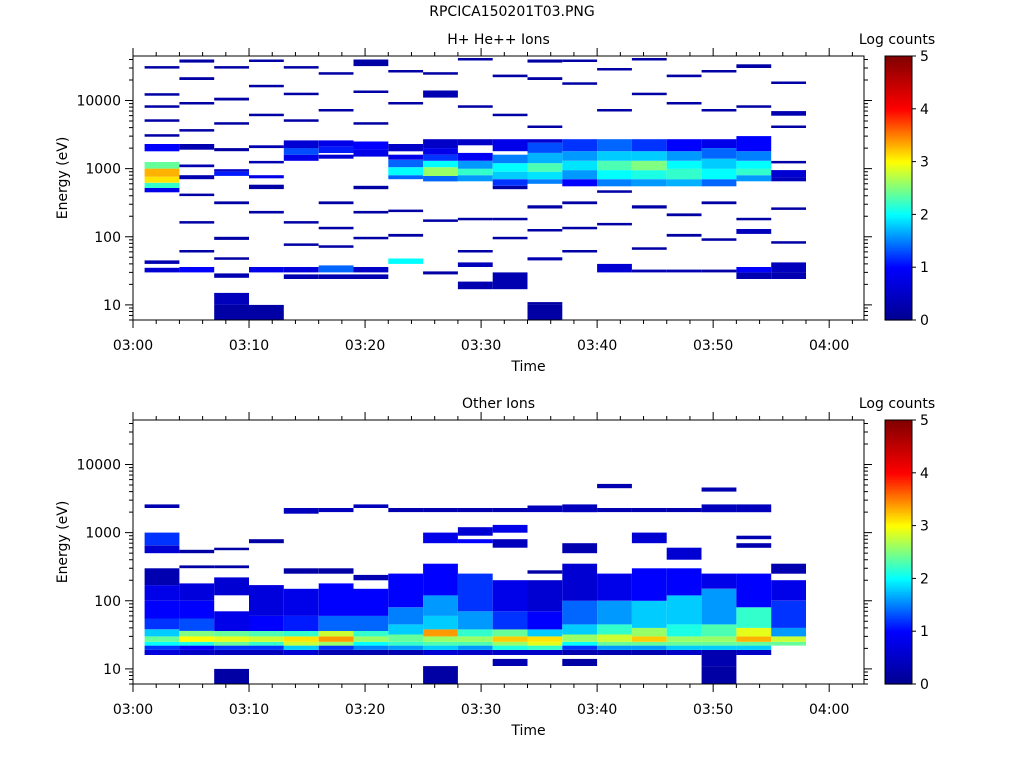  Describe the element at coordinates (103, 170) in the screenshot. I see `y-tick-label: 1000` at that location.